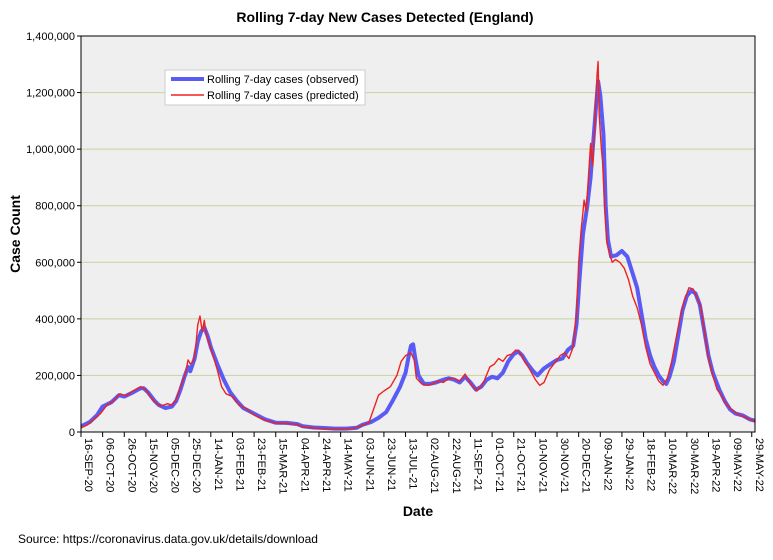 This screenshot has width=773, height=560. Describe the element at coordinates (110, 465) in the screenshot. I see `x-tick-label: 06-OCT-20` at that location.